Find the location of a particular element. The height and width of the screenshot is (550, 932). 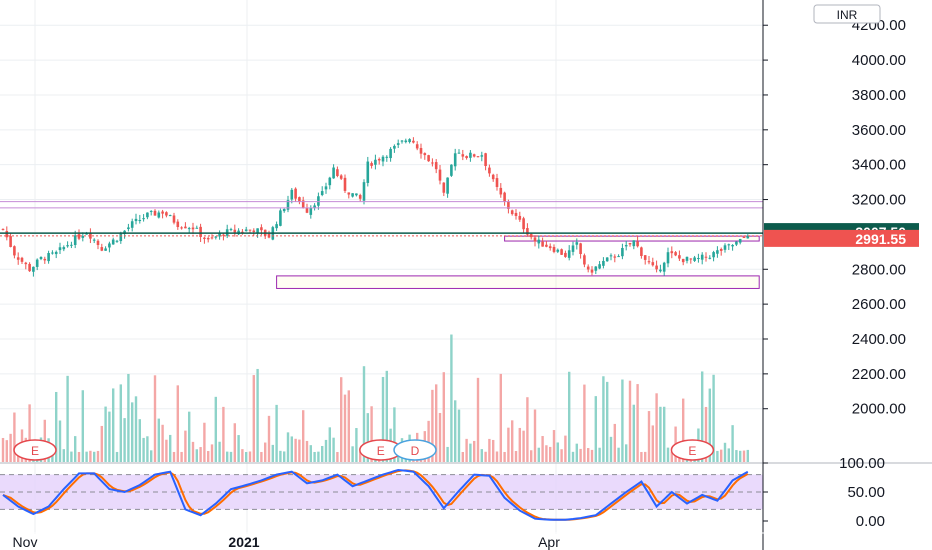

price-tick-label: 3200.00 is located at coordinates (879, 200).